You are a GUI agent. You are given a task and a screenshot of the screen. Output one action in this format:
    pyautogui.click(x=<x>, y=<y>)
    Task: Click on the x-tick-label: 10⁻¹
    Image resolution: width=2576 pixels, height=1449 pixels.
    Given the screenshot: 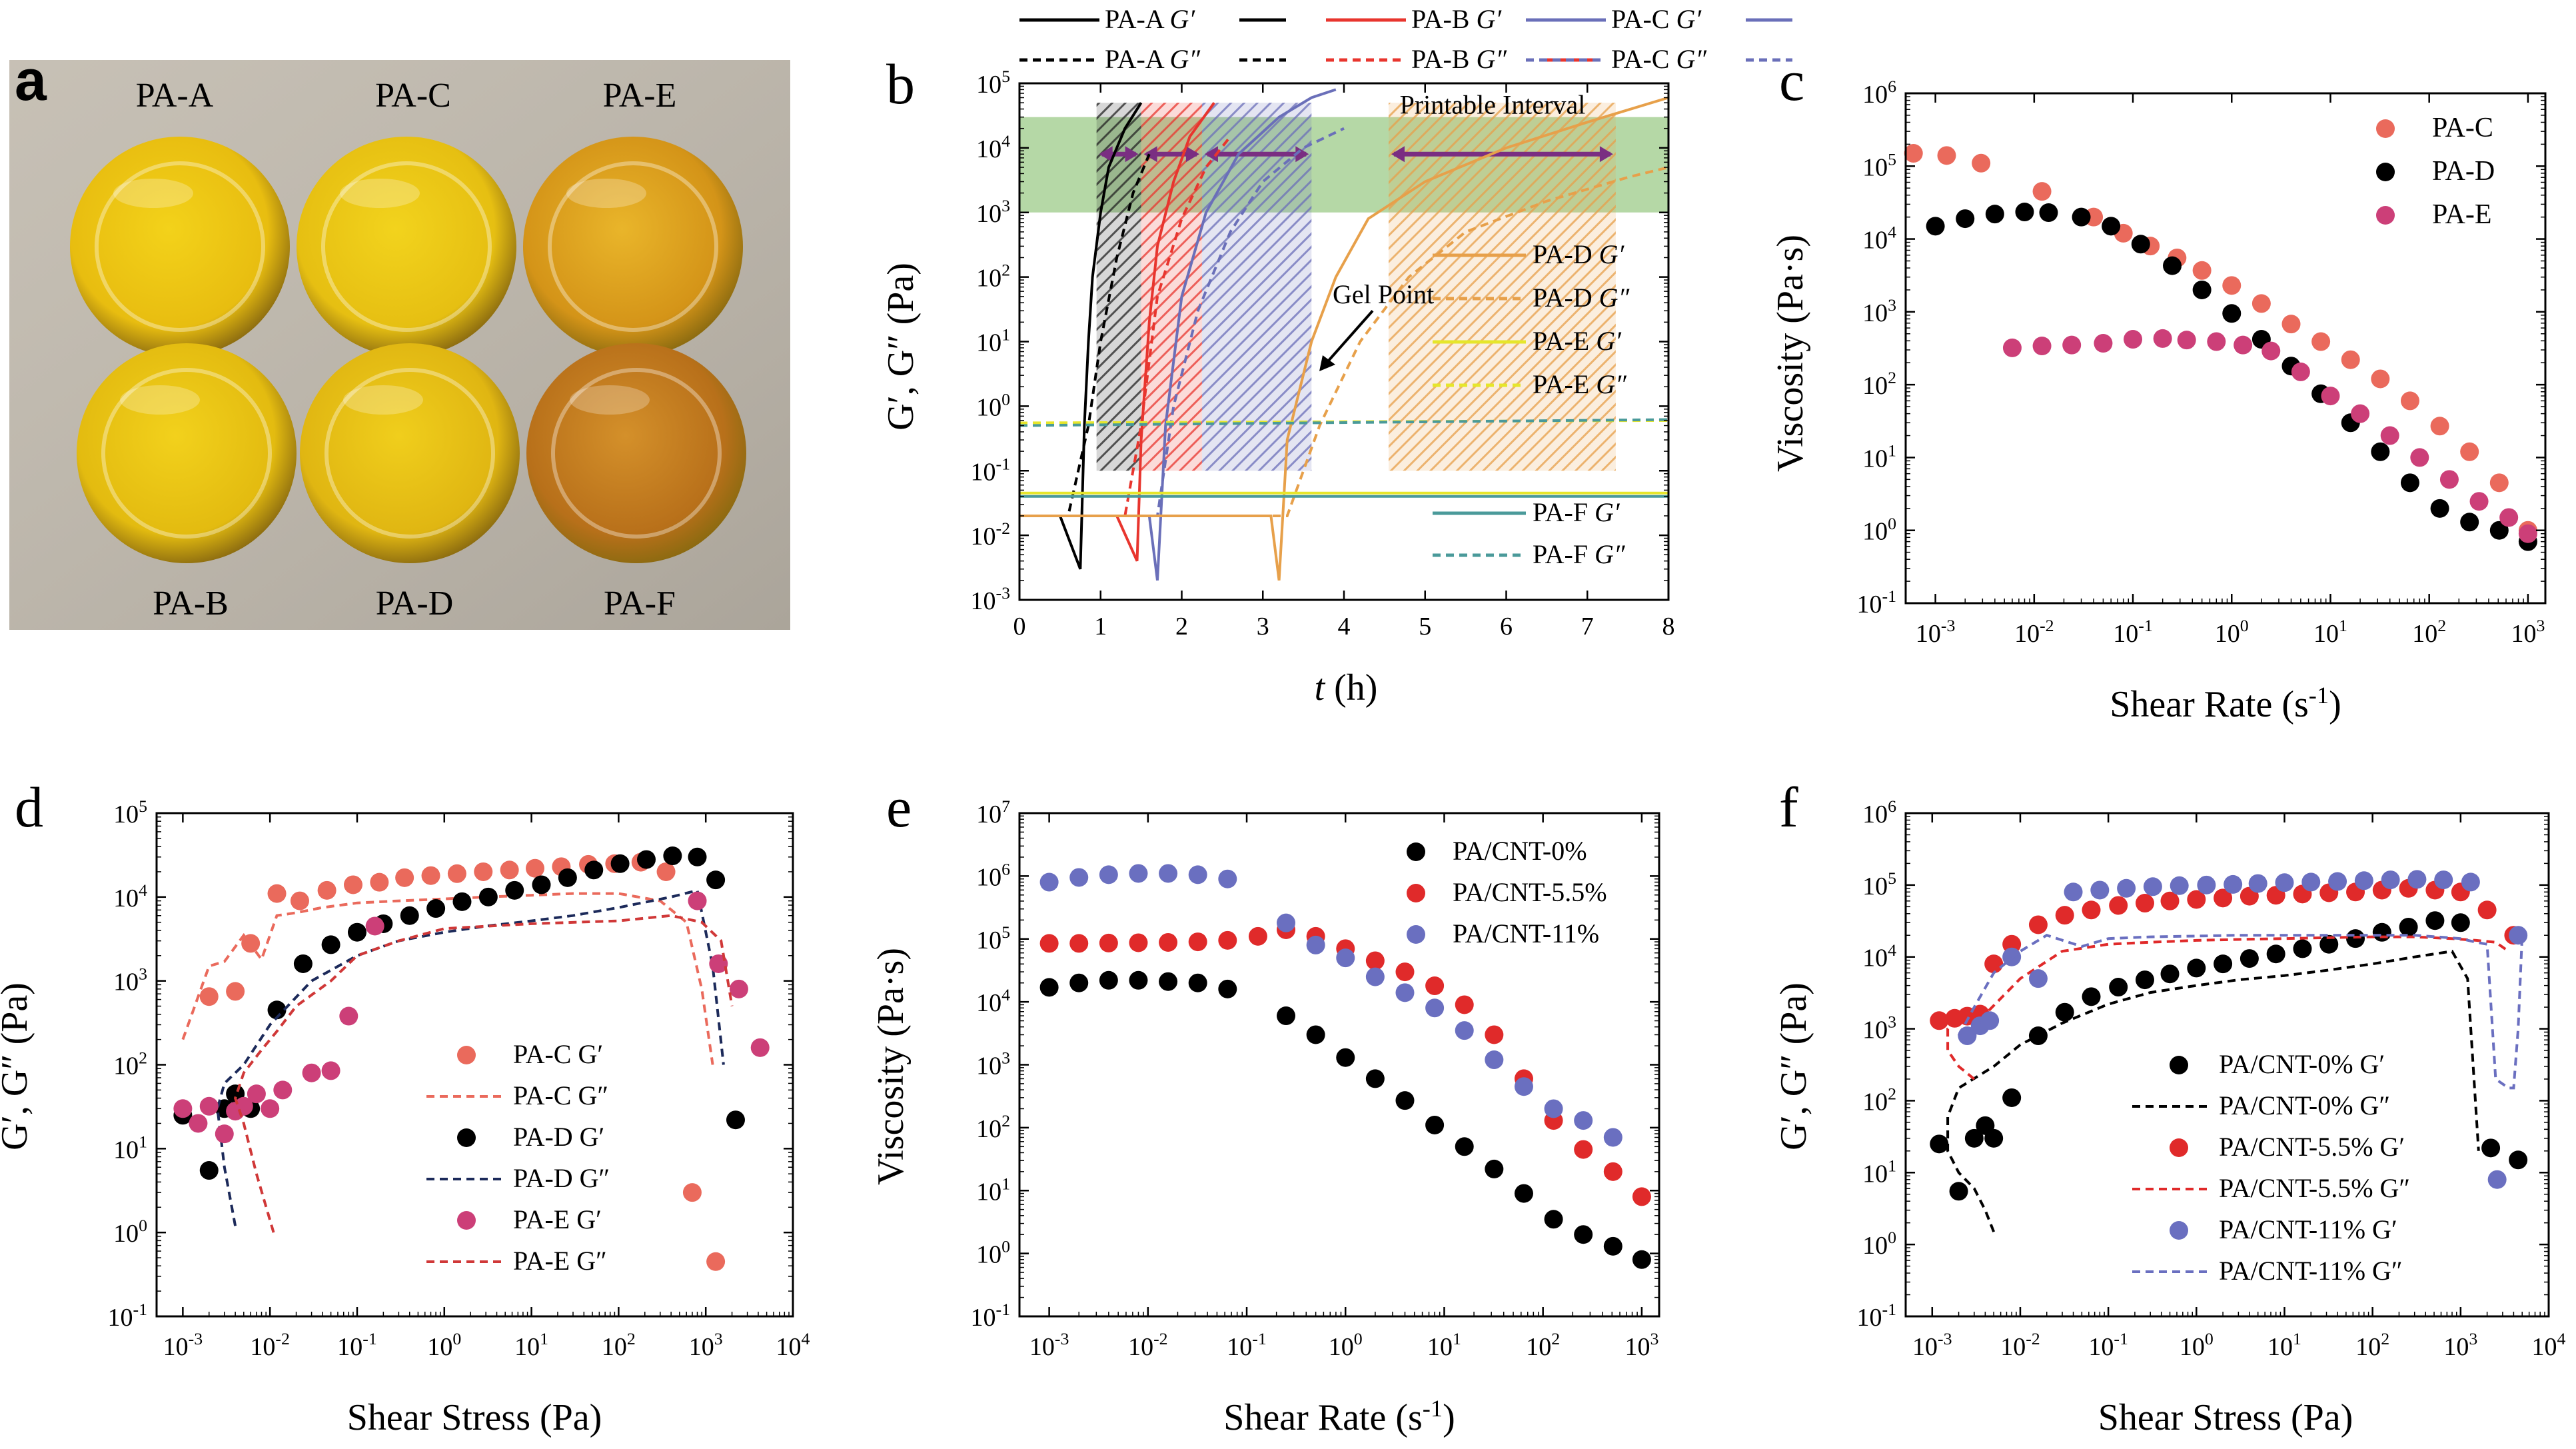 What is the action you would take?
    pyautogui.click(x=2133, y=632)
    